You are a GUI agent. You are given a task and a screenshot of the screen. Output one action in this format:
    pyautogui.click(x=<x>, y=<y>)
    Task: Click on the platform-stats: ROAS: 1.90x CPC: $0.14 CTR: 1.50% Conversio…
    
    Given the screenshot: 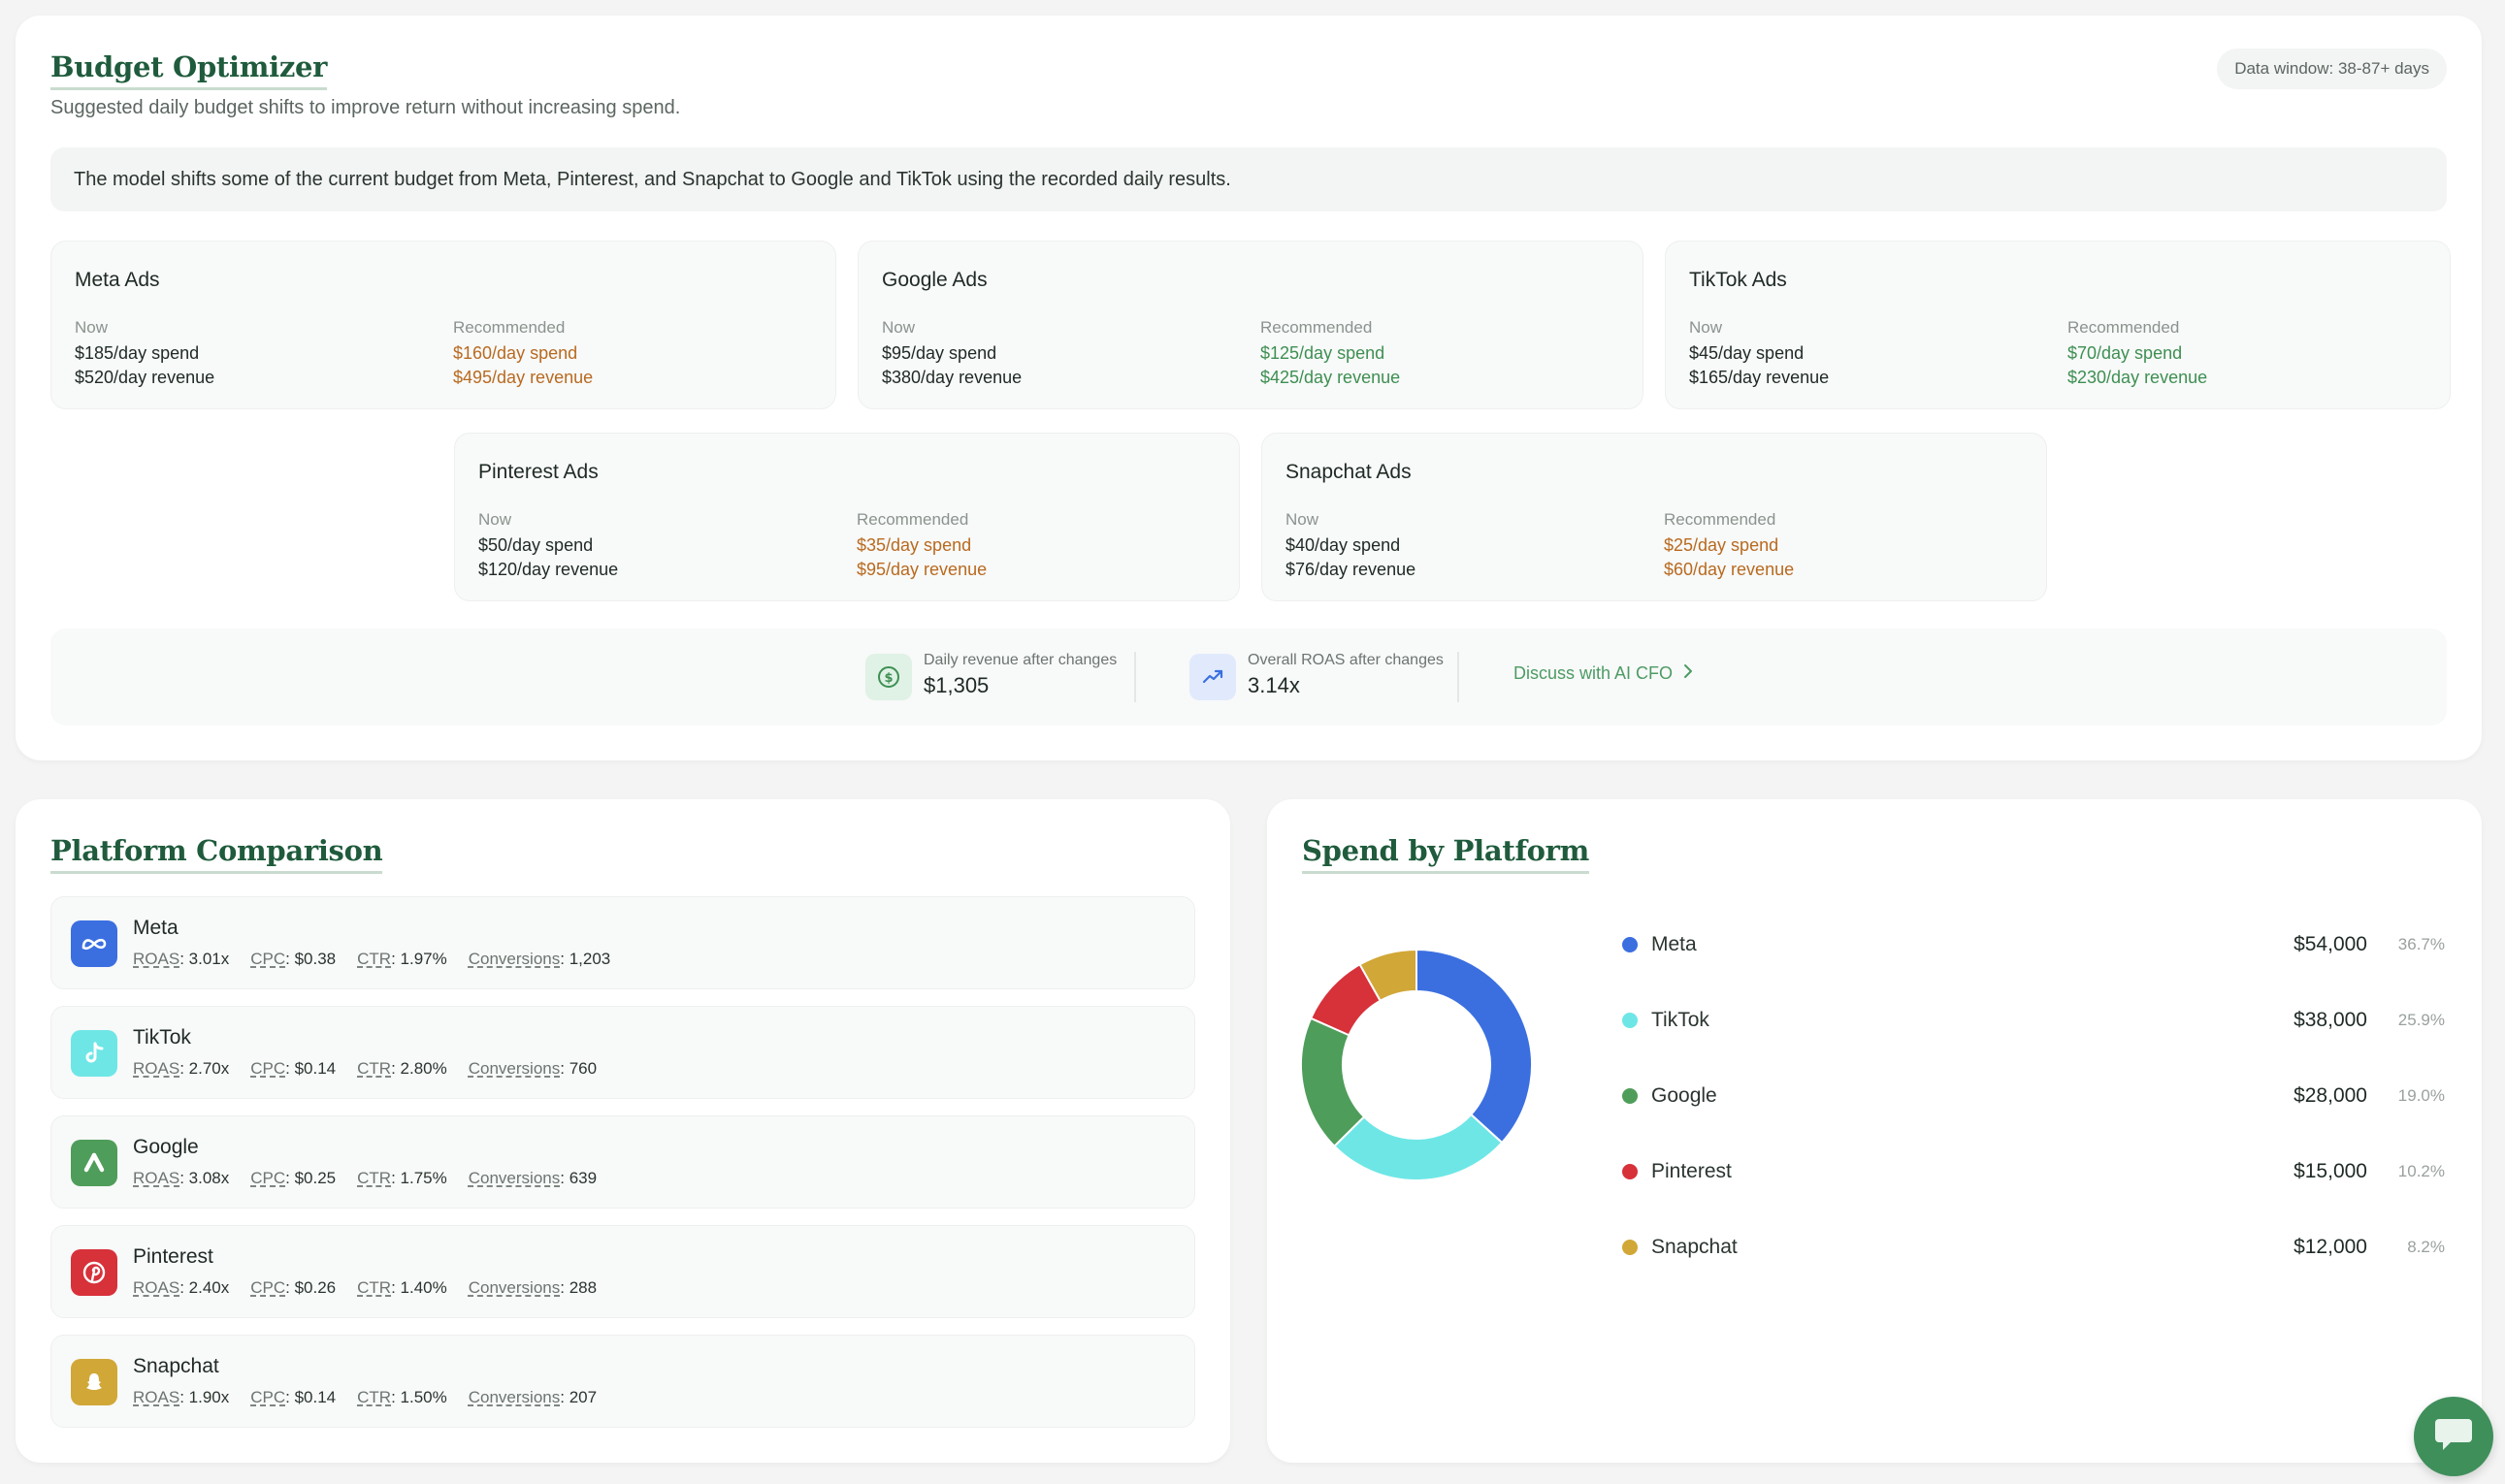 What is the action you would take?
    pyautogui.click(x=375, y=1398)
    